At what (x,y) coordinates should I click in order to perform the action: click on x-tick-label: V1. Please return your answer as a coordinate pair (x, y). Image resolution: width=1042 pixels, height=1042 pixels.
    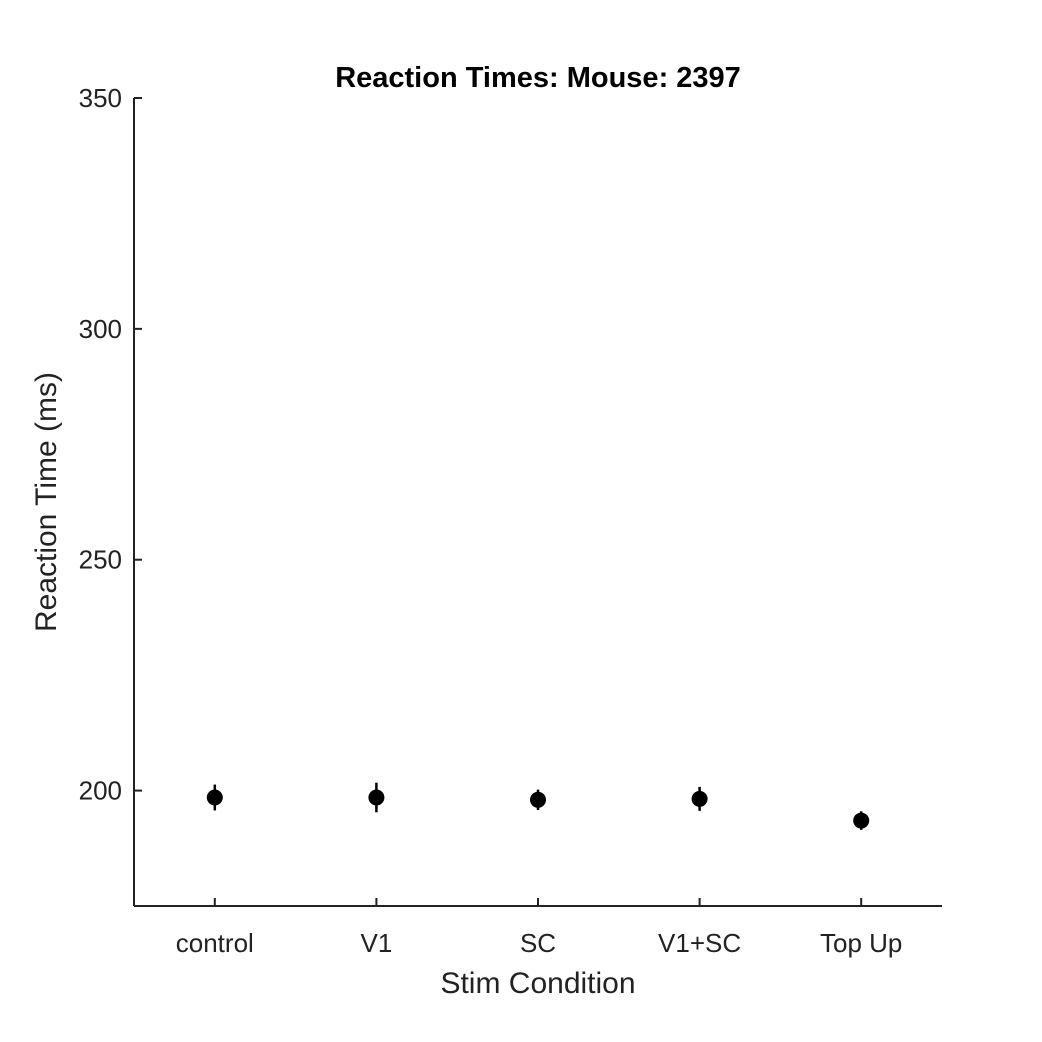
    Looking at the image, I should click on (376, 943).